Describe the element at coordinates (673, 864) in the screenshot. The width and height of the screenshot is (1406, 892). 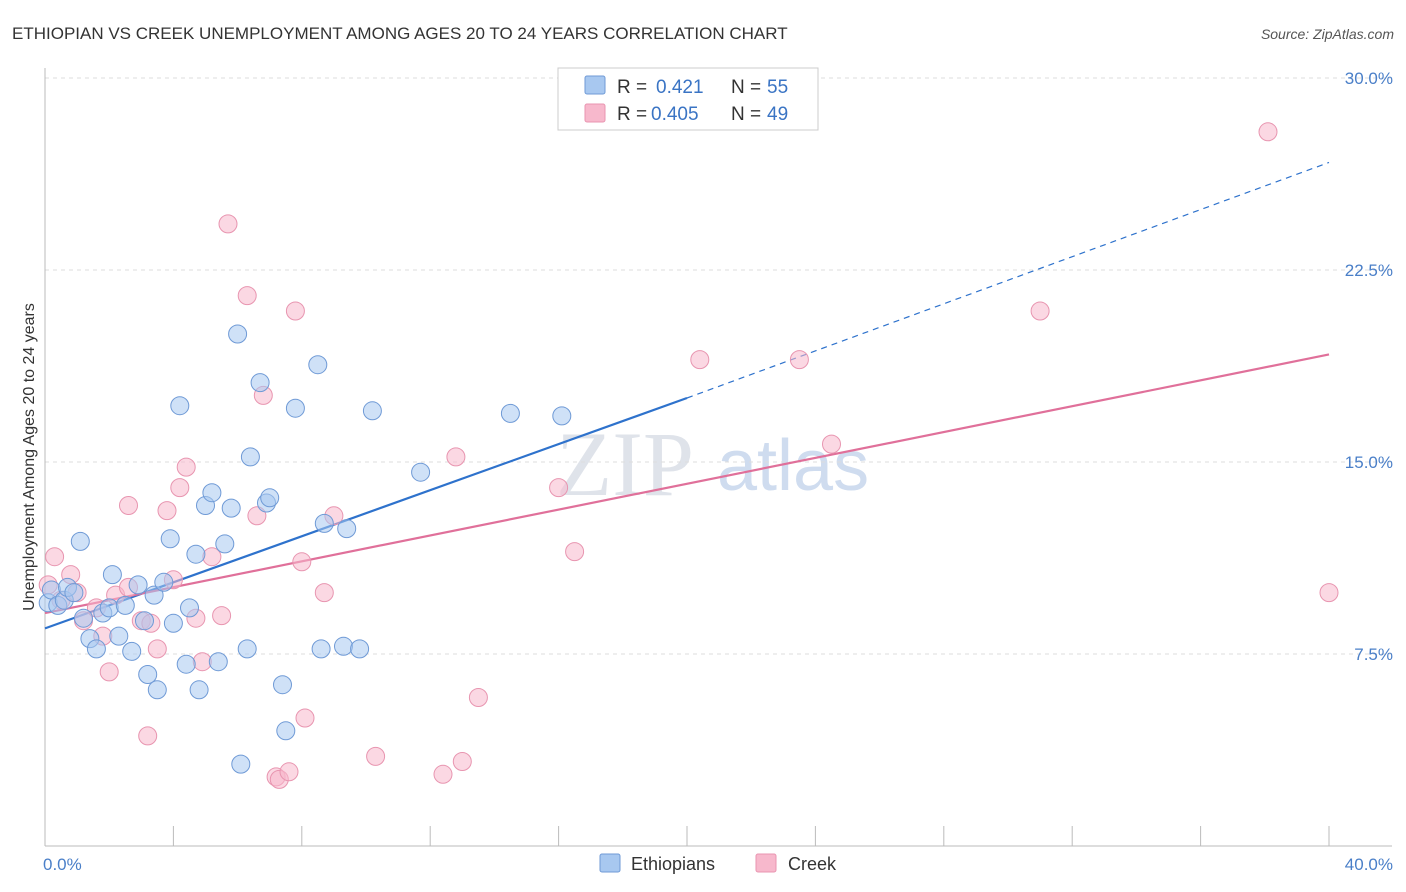
I see `bottom-legend-ethiopians: Ethiopians` at that location.